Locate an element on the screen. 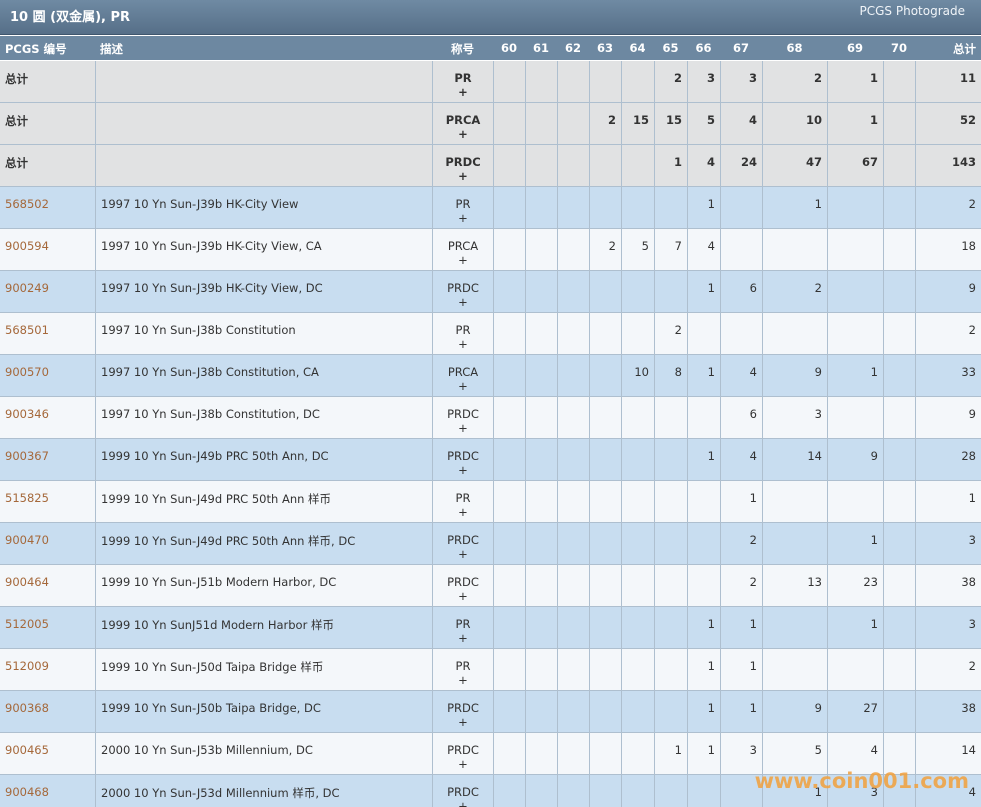 The image size is (981, 807). description: 1999 10 Yn Sun-J49b PRC 50th Ann, DC is located at coordinates (263, 460).